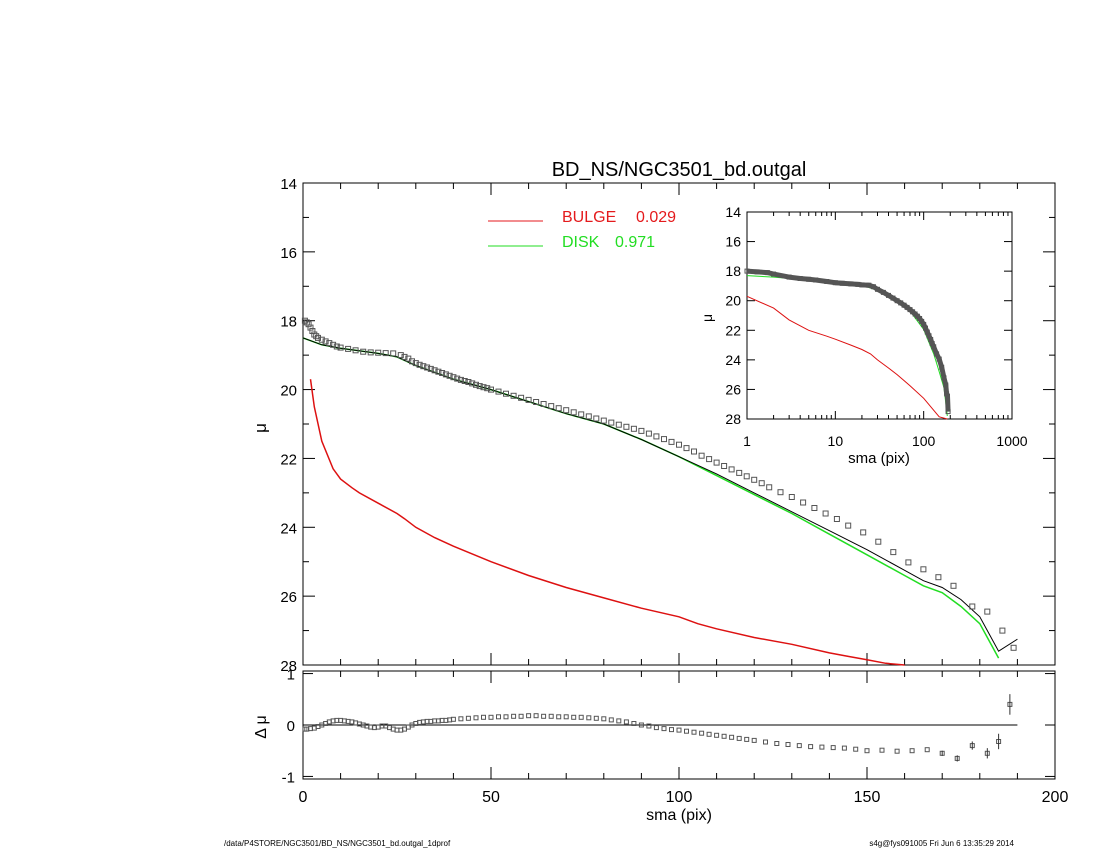 The height and width of the screenshot is (850, 1100). Describe the element at coordinates (733, 242) in the screenshot. I see `inset-ytick-label-1: 16` at that location.